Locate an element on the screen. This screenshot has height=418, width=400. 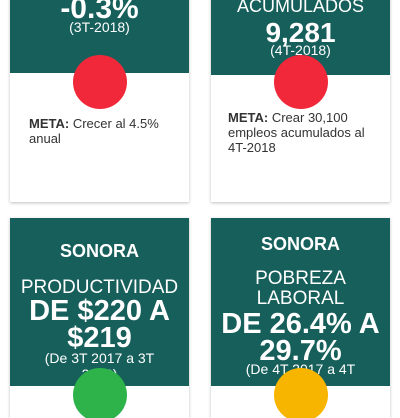
value: 29.7% is located at coordinates (300, 351).